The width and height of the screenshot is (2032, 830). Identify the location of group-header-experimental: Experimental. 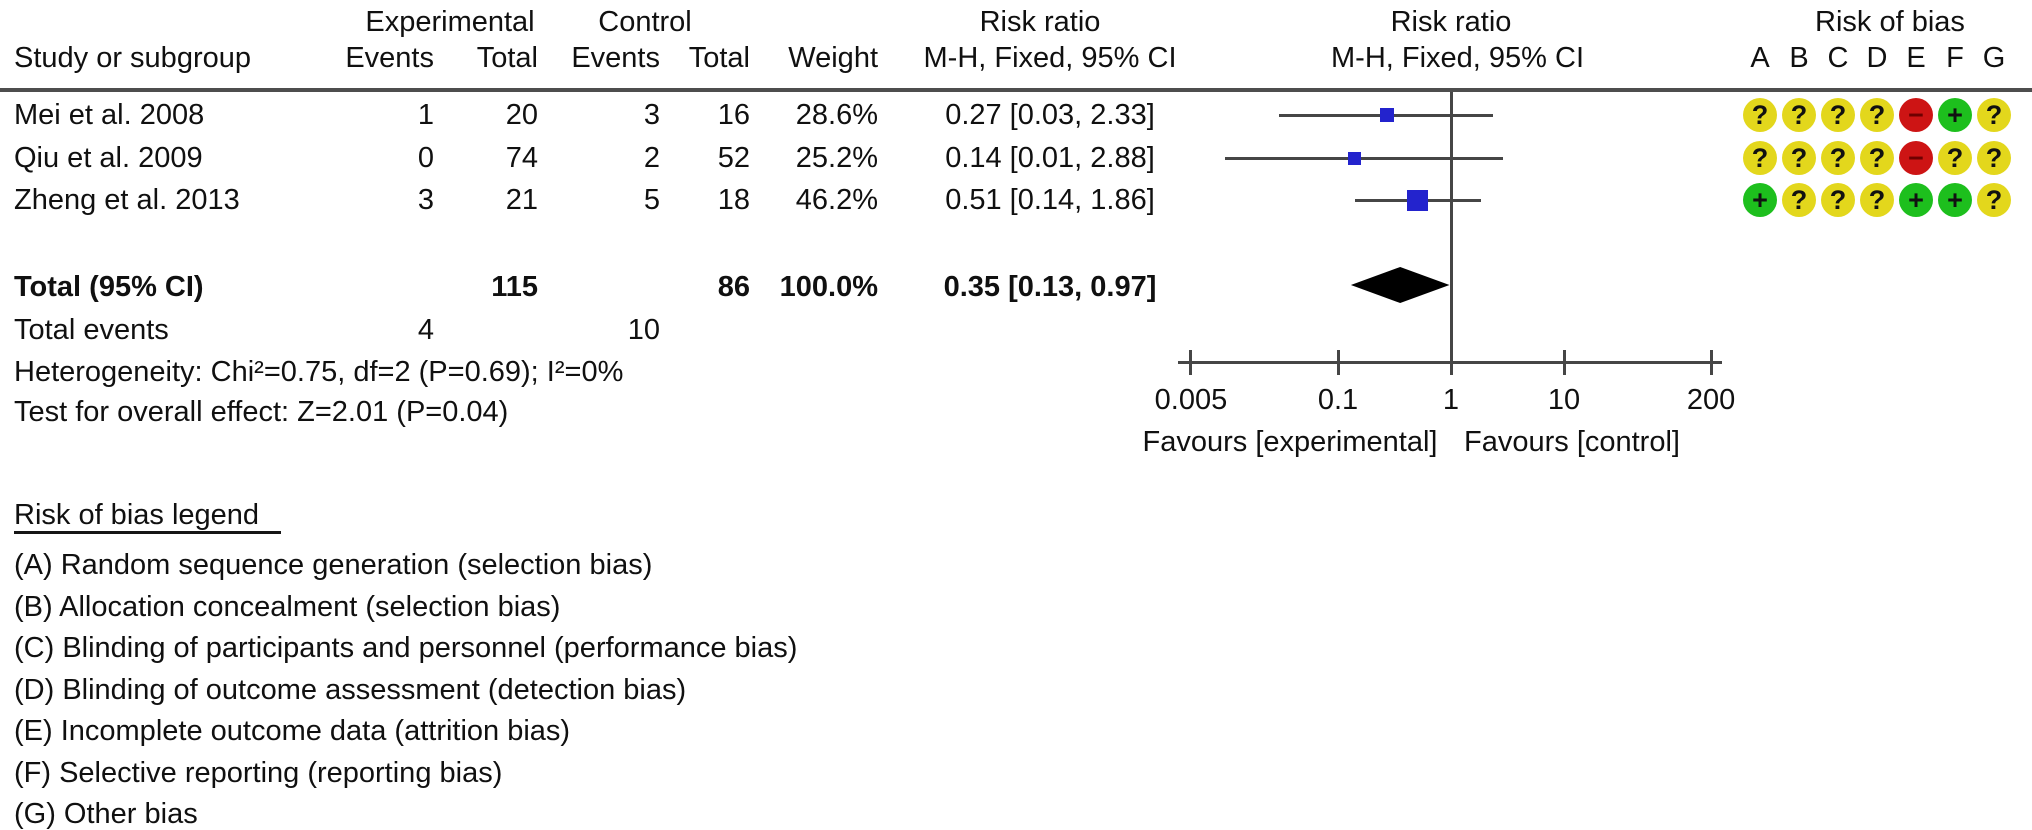
(450, 22).